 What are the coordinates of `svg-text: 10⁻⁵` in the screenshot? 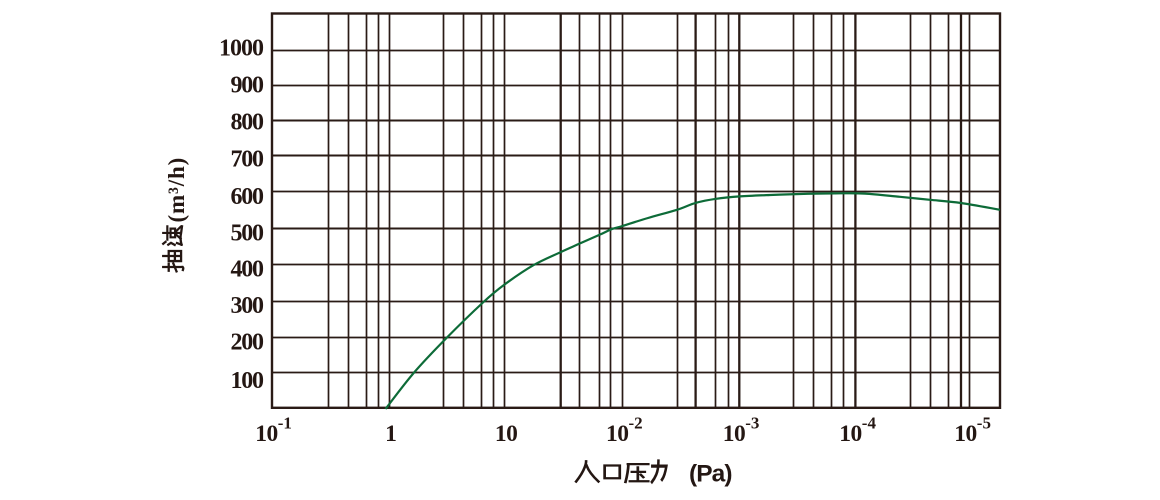 It's located at (972, 429).